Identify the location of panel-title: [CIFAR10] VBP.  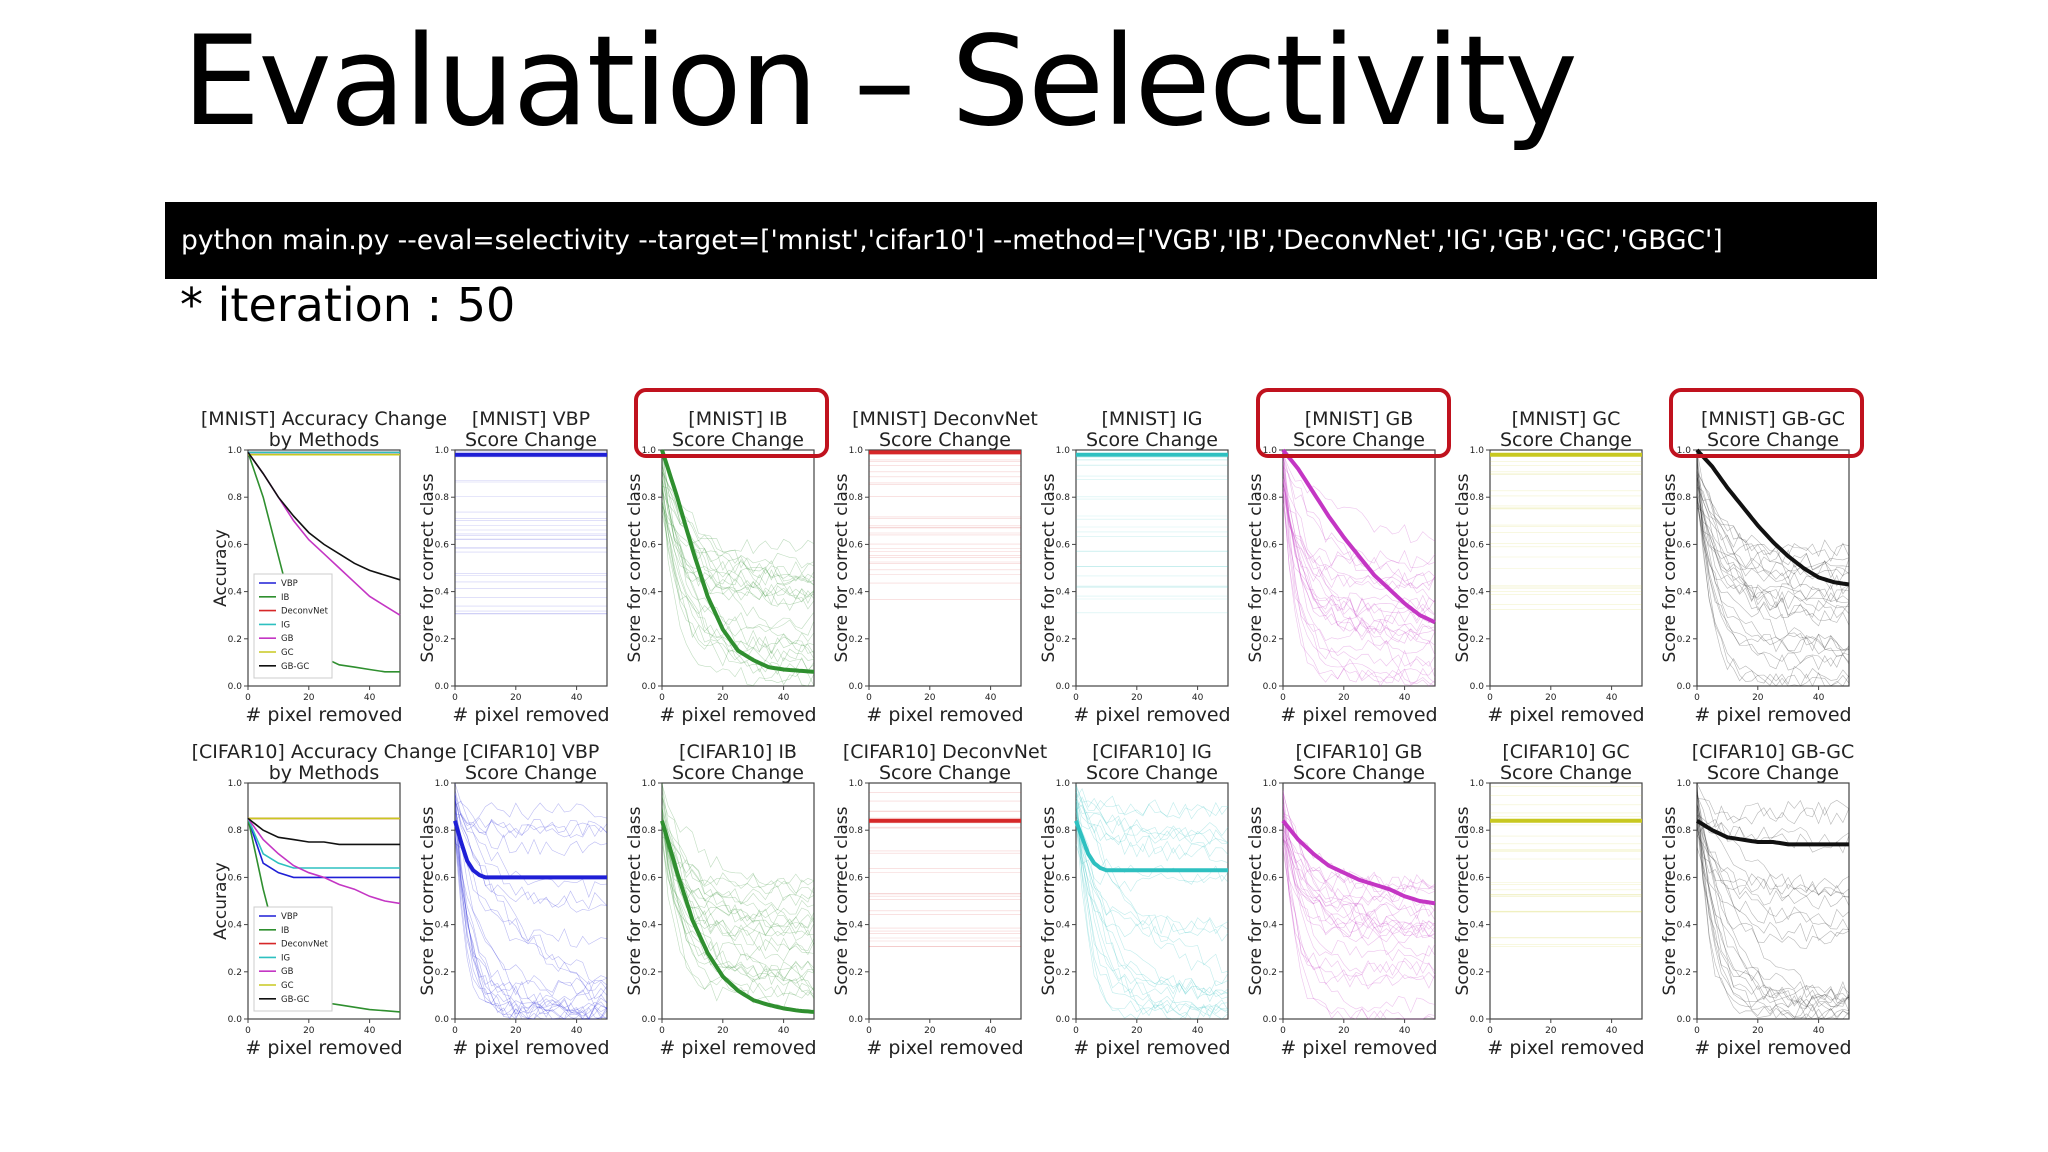
(531, 752).